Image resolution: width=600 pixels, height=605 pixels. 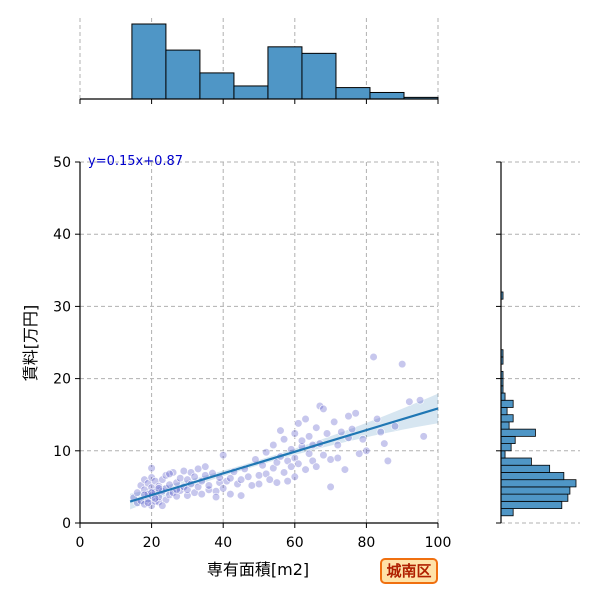 I want to click on x-tick-label: 0, so click(x=80, y=543).